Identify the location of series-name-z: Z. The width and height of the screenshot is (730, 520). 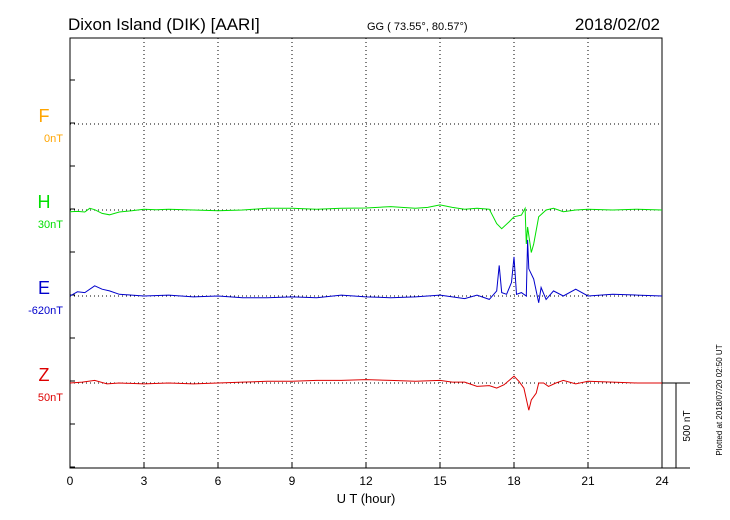
(44, 375).